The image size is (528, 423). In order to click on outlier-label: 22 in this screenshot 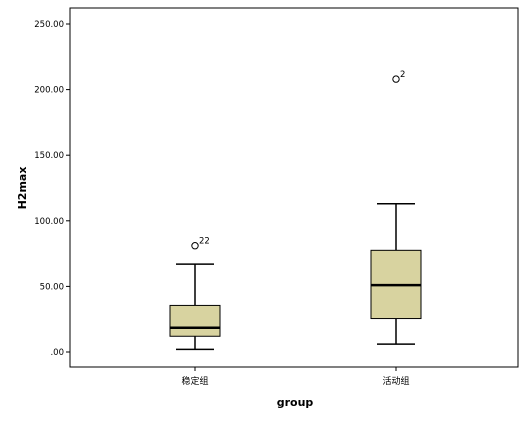, I will do `click(204, 242)`.